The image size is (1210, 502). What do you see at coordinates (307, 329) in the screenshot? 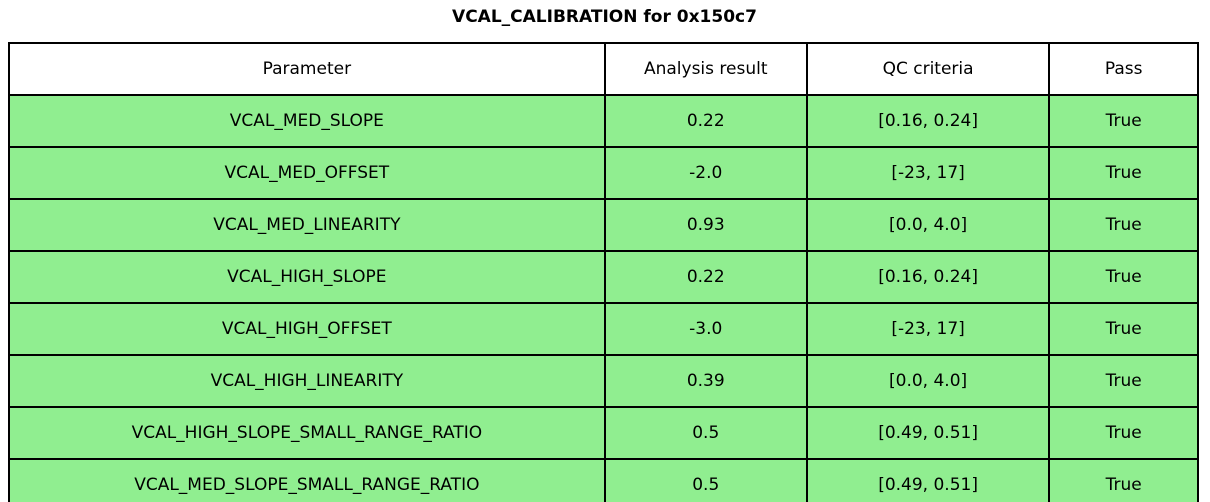
I see `parameter-cell: VCAL_HIGH_OFFSET` at bounding box center [307, 329].